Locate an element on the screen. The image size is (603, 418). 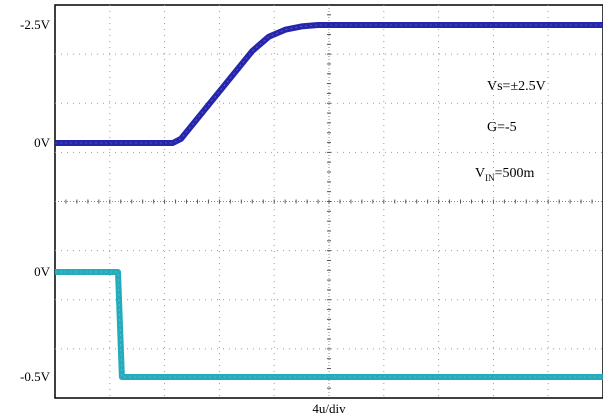
y-tick-label: -0.5V is located at coordinates (35, 376).